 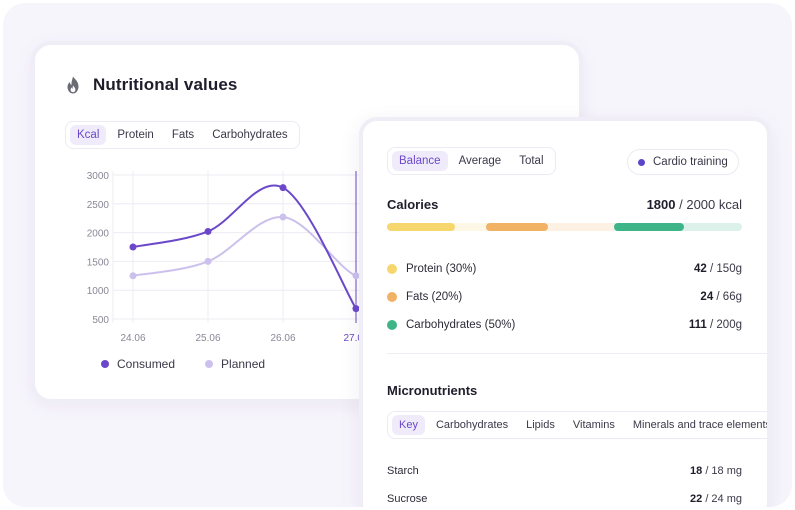 I want to click on y-tick-label: 2000, so click(x=98, y=234).